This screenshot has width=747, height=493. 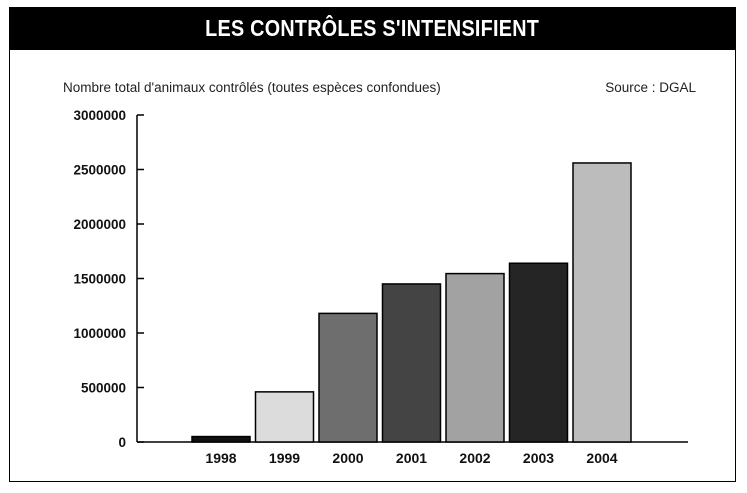 What do you see at coordinates (538, 458) in the screenshot?
I see `x-tick-label: 2003` at bounding box center [538, 458].